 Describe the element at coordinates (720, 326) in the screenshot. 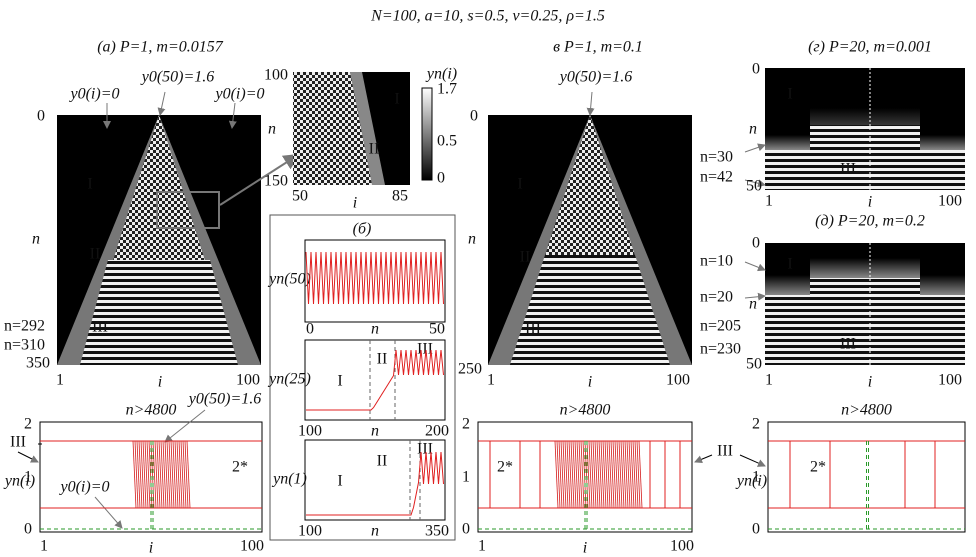

I see `marker: n=205` at that location.